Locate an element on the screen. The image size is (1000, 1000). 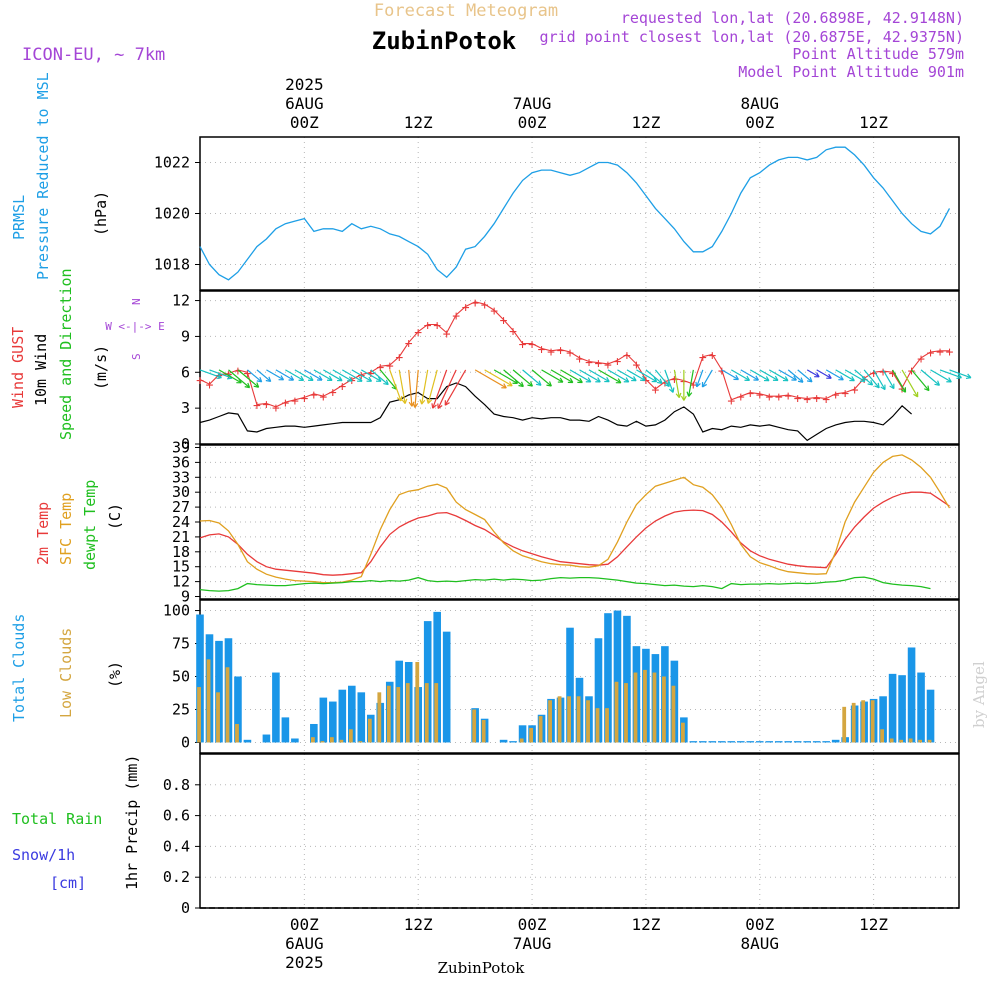
pressure-grid: 1018 1020 1022 is located at coordinates (556, 213).